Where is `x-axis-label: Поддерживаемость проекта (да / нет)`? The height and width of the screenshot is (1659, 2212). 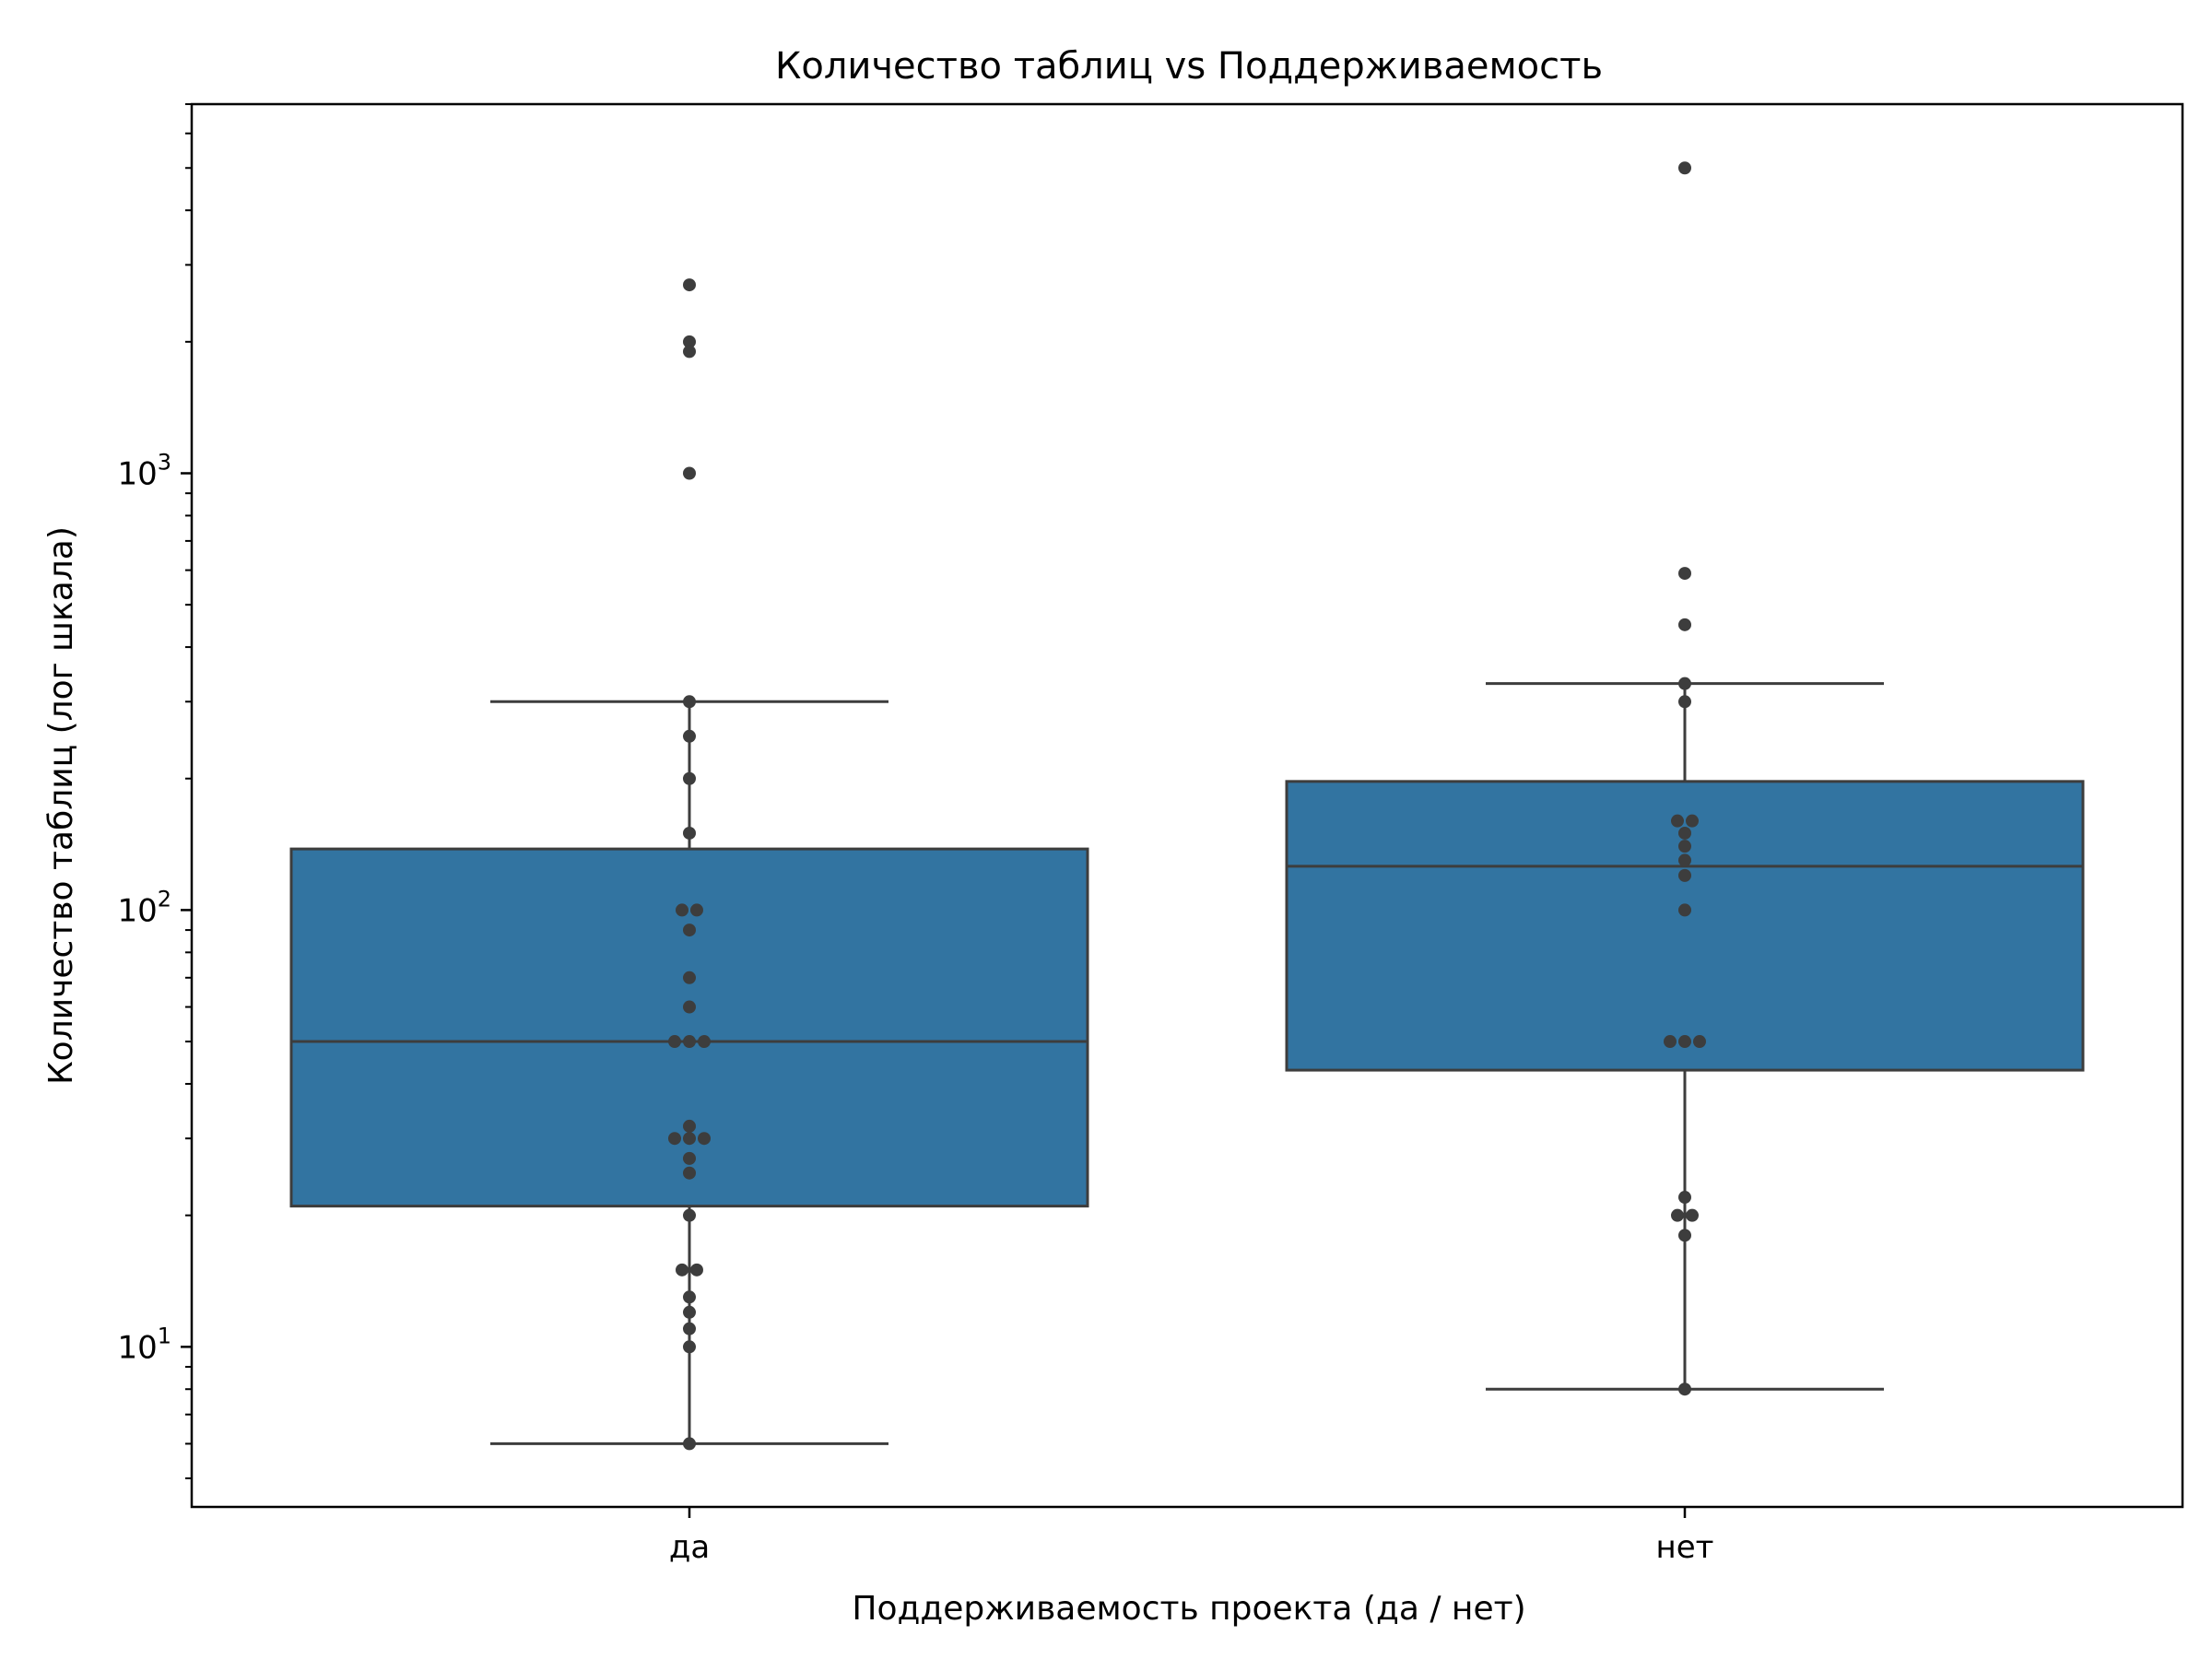
x-axis-label: Поддерживаемость проекта (да / нет) is located at coordinates (1188, 1609).